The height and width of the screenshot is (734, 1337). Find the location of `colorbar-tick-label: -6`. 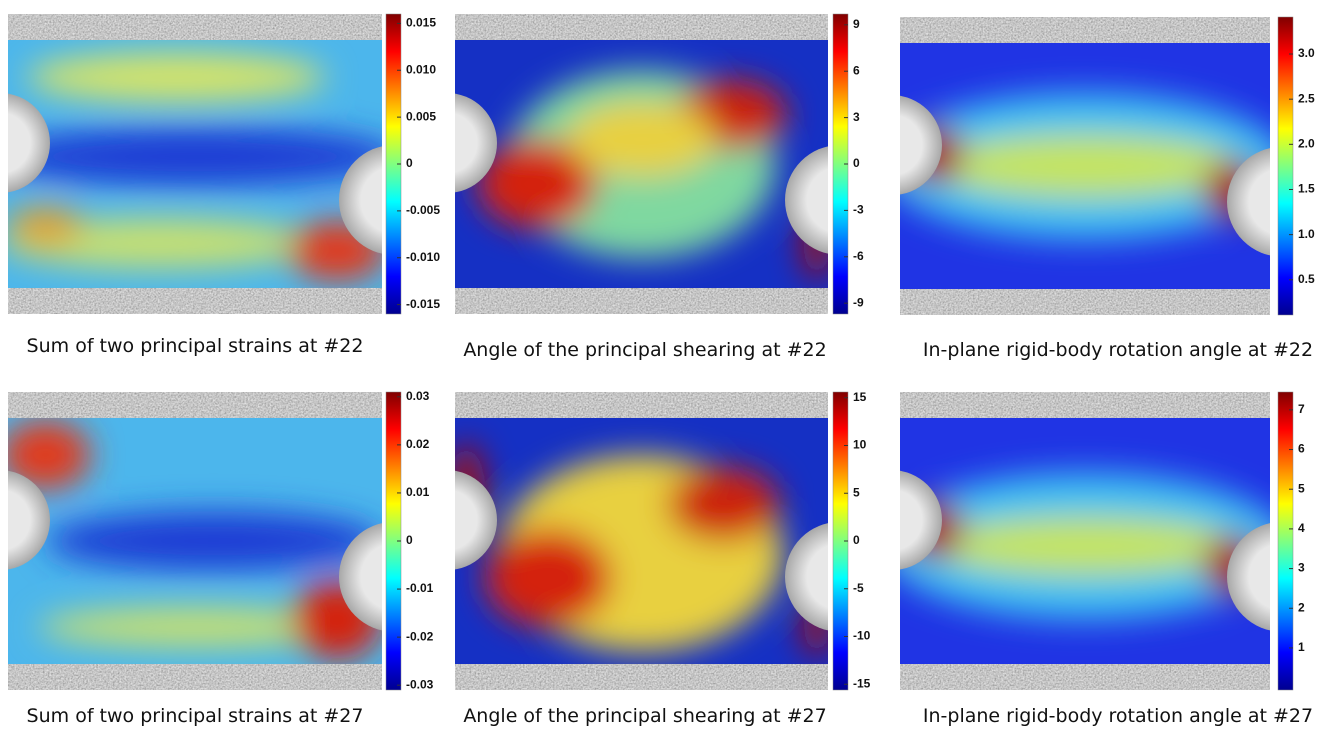

colorbar-tick-label: -6 is located at coordinates (858, 256).